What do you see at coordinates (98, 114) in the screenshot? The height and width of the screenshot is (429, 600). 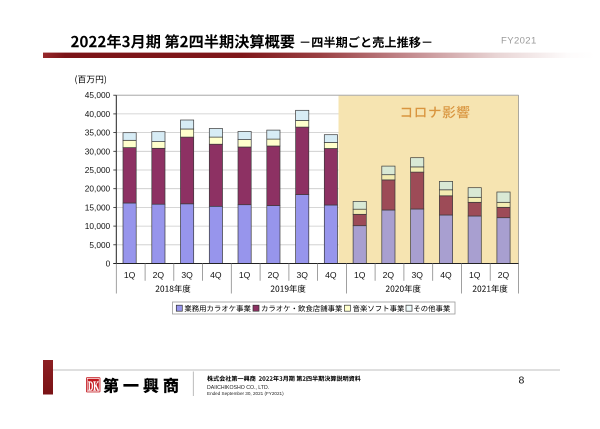 I see `svg-text: 40,000` at bounding box center [98, 114].